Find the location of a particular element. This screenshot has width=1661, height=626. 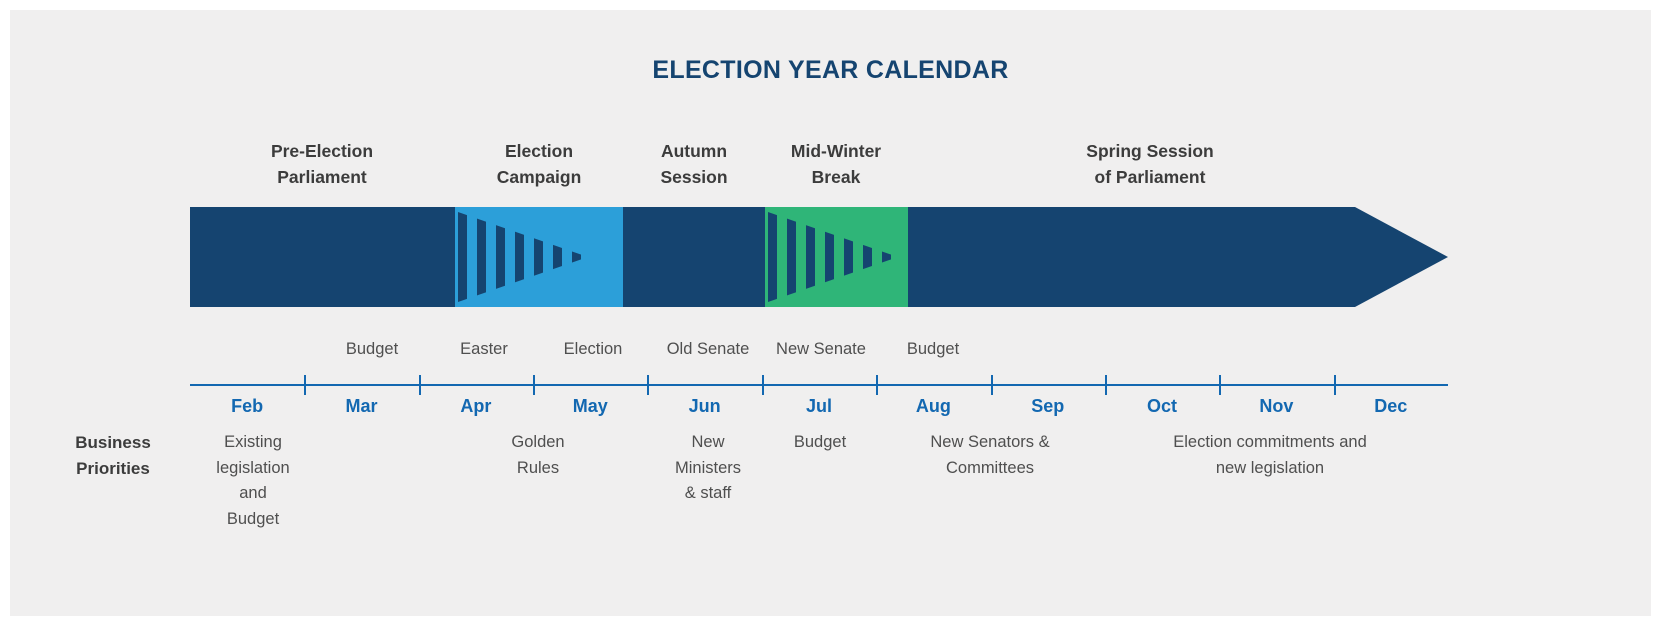

month-label-feb: Feb is located at coordinates (247, 406).